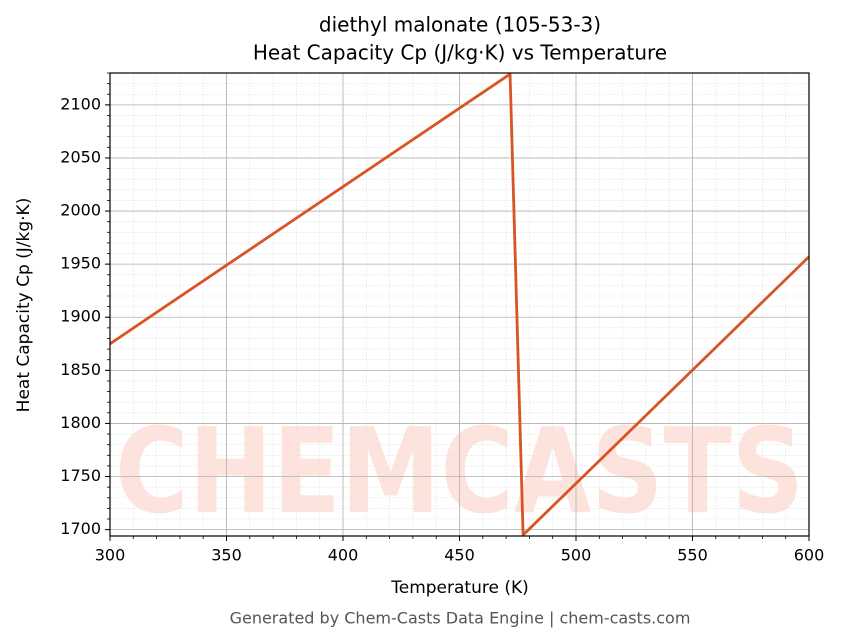 Image resolution: width=843 pixels, height=644 pixels. What do you see at coordinates (459, 555) in the screenshot?
I see `x-tick-label: 450` at bounding box center [459, 555].